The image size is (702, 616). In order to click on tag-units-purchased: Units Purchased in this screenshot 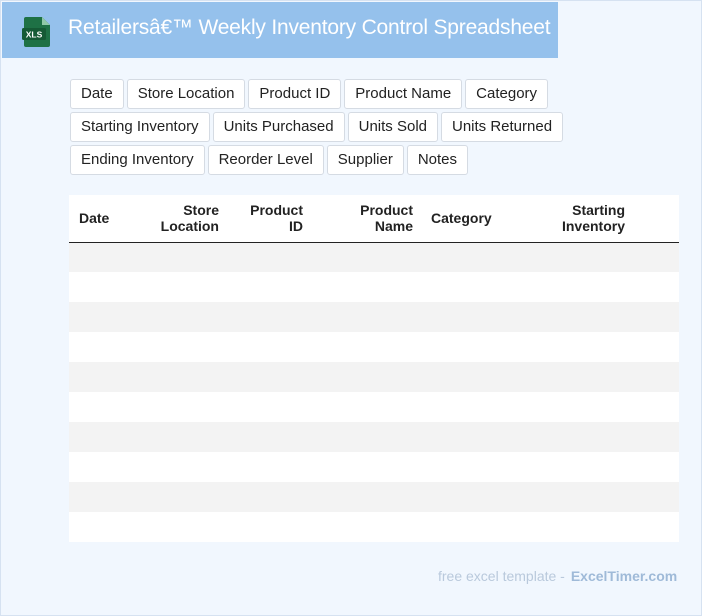, I will do `click(278, 127)`.